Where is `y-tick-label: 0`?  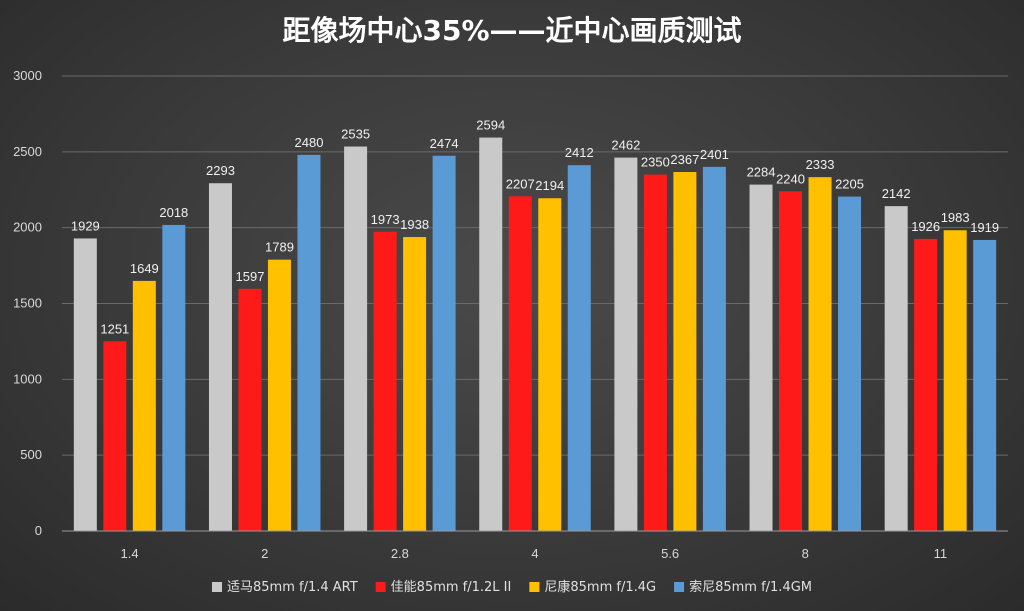 y-tick-label: 0 is located at coordinates (38, 530).